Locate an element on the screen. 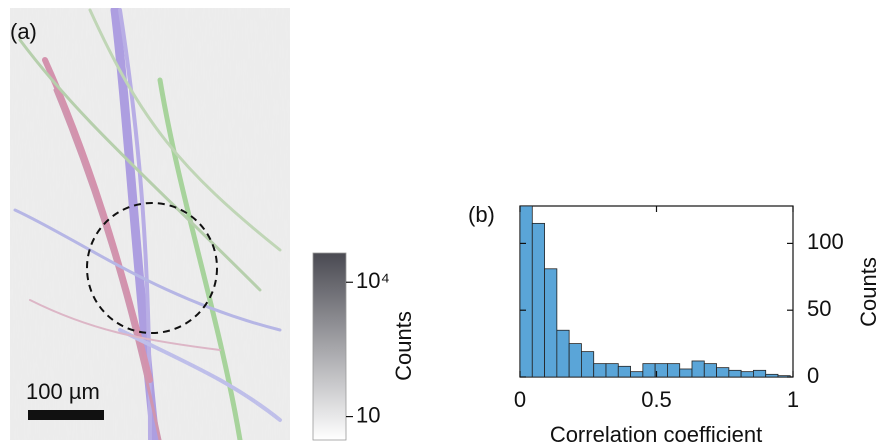  x-tick-label: 0 is located at coordinates (520, 399).